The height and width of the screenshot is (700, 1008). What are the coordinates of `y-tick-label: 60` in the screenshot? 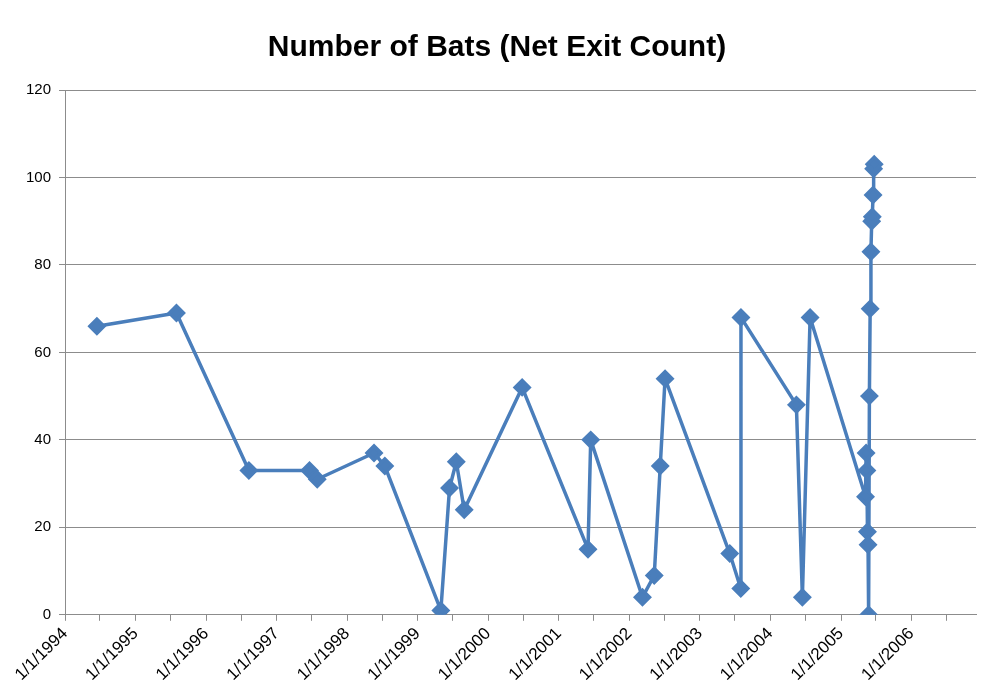 It's located at (43, 351).